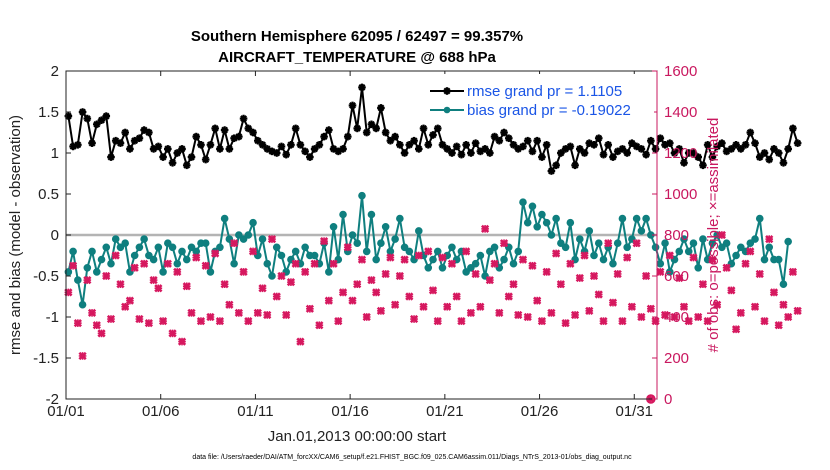 The width and height of the screenshot is (830, 470). What do you see at coordinates (350, 411) in the screenshot?
I see `x-tick-label: 01/16` at bounding box center [350, 411].